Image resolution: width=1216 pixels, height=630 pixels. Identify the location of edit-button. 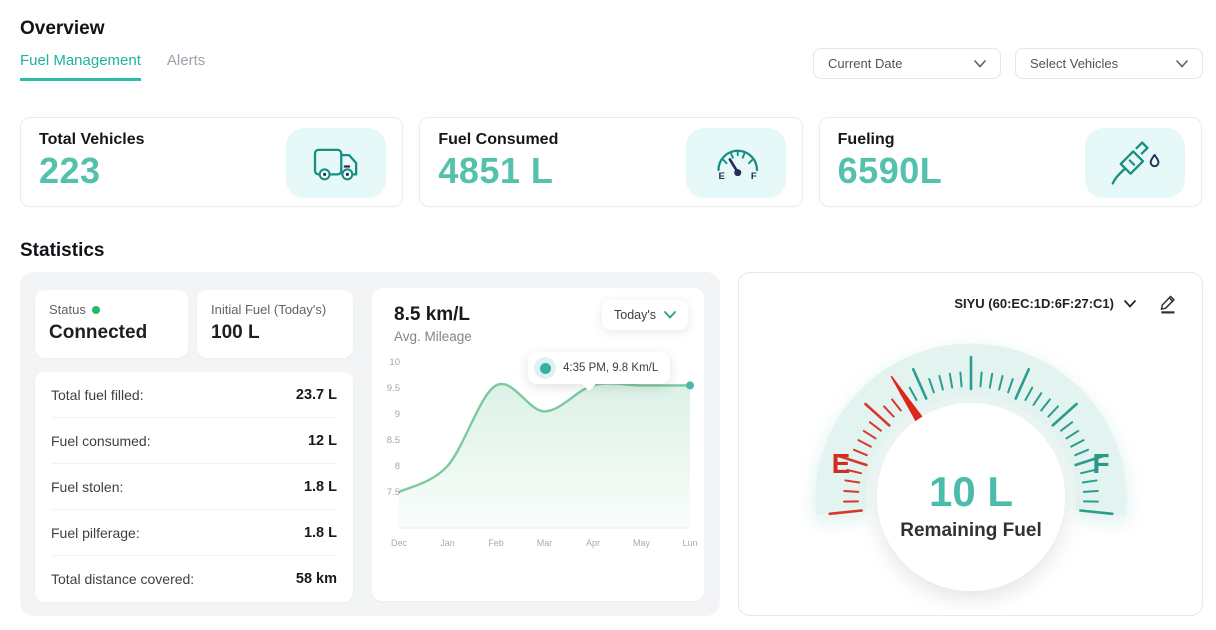
(1168, 303).